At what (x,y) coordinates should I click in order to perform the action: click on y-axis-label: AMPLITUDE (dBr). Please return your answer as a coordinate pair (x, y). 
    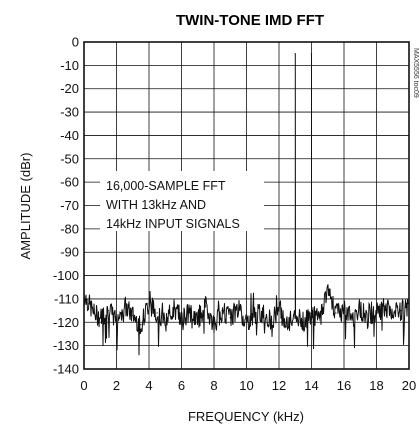
    Looking at the image, I should click on (25, 206).